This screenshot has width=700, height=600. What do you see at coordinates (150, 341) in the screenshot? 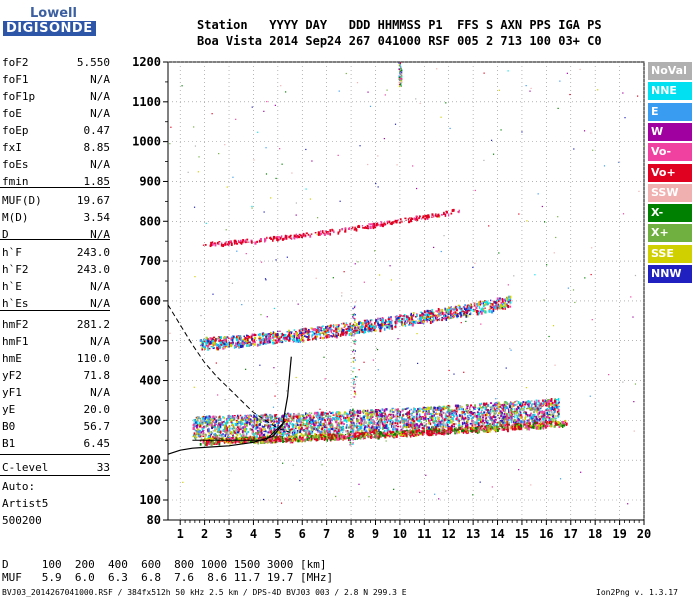
I see `y-tick-label: 500` at bounding box center [150, 341].